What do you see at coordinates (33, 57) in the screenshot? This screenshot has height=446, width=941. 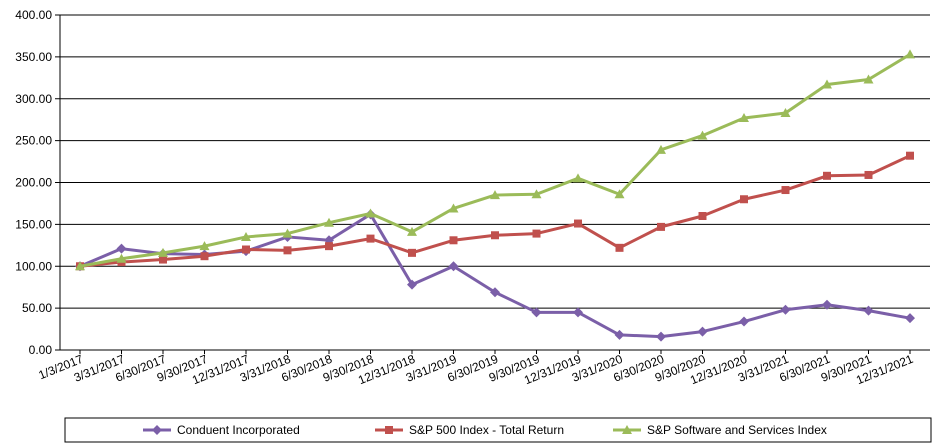 I see `y-tick-label: 350.00` at bounding box center [33, 57].